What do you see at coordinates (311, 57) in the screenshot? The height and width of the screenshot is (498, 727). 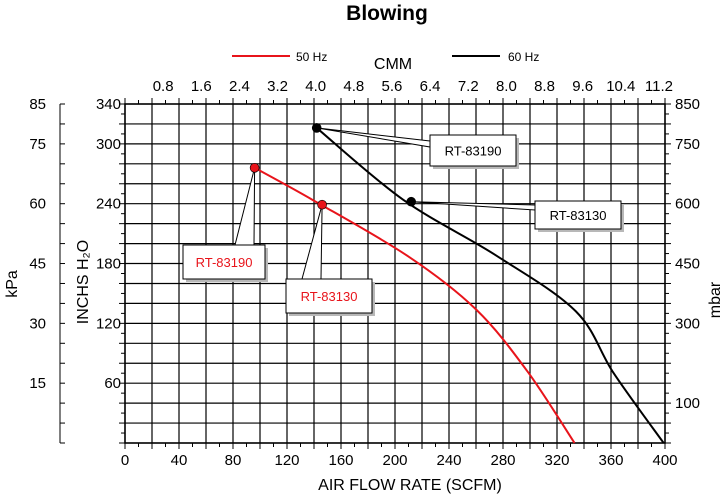 I see `legend-label-50hz: 50 Hz` at bounding box center [311, 57].